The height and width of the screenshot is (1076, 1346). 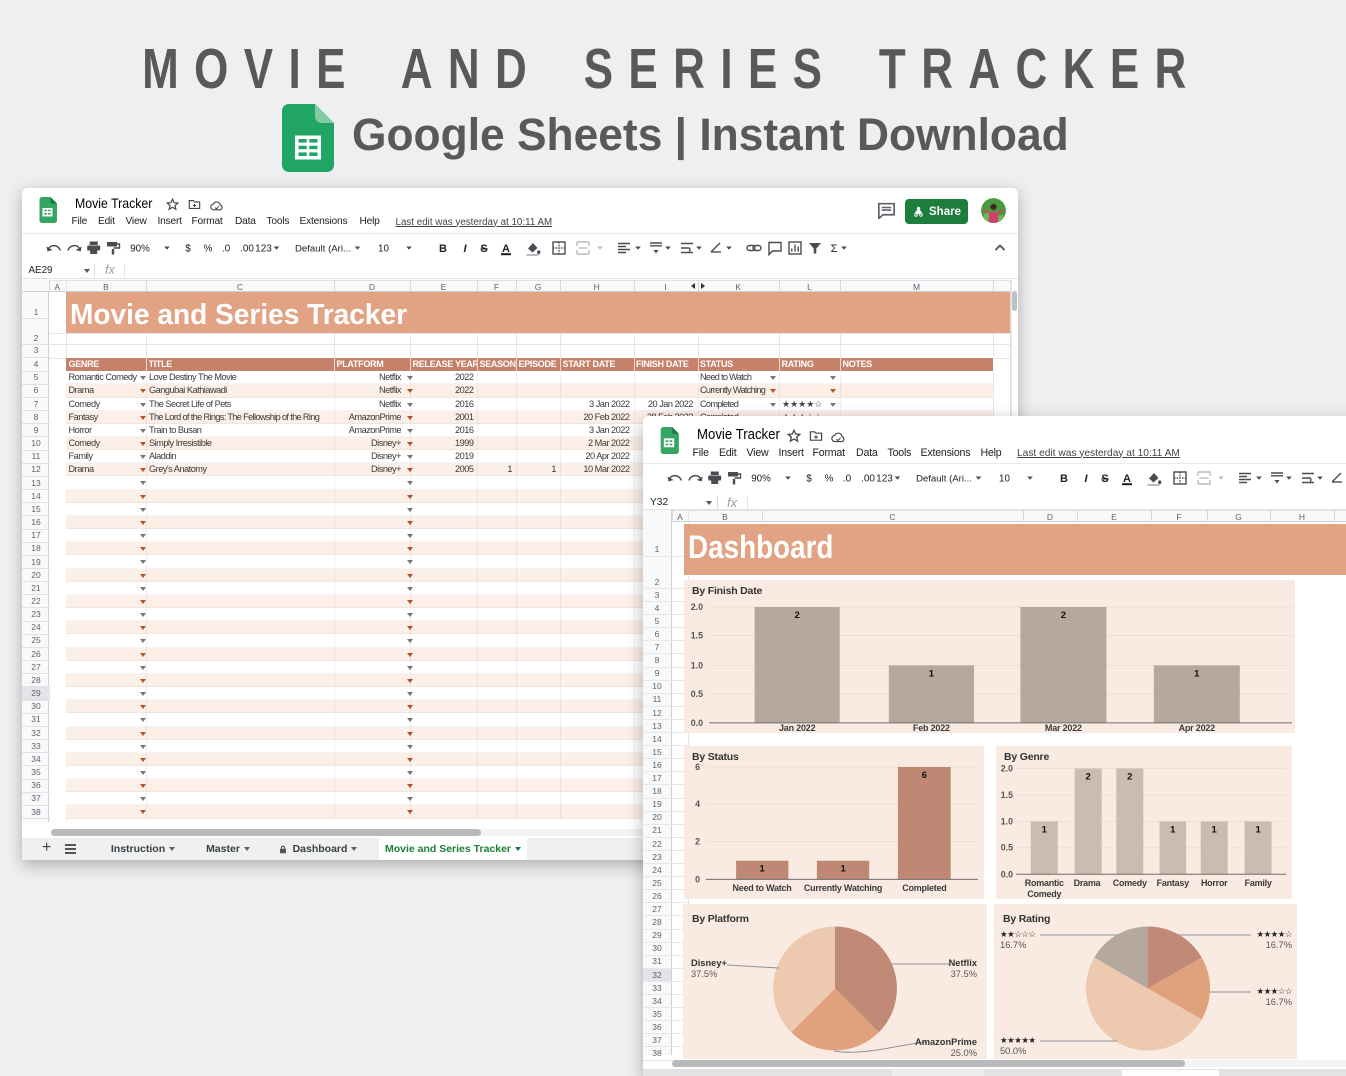 What do you see at coordinates (1063, 728) in the screenshot?
I see `svg-text: Mar 2022` at bounding box center [1063, 728].